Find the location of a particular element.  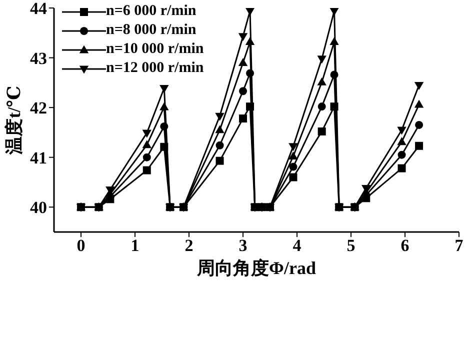

x-tick-label: 6 is located at coordinates (405, 246).